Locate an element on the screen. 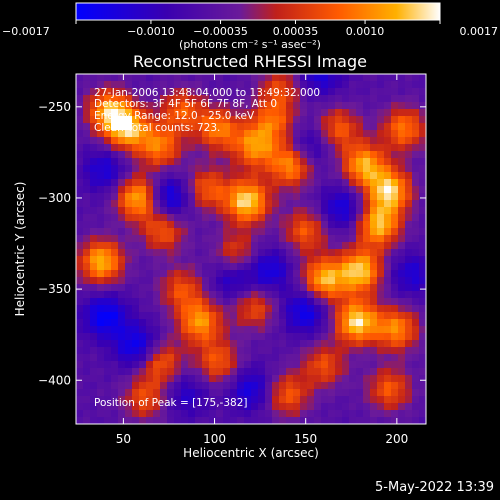  x-tick-label: 100 is located at coordinates (214, 439).